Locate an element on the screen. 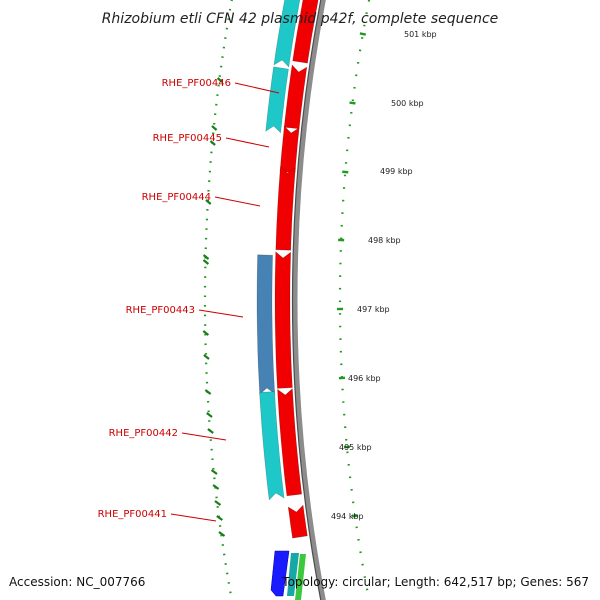 This screenshot has width=600, height=600. genes is located at coordinates (287, 269).